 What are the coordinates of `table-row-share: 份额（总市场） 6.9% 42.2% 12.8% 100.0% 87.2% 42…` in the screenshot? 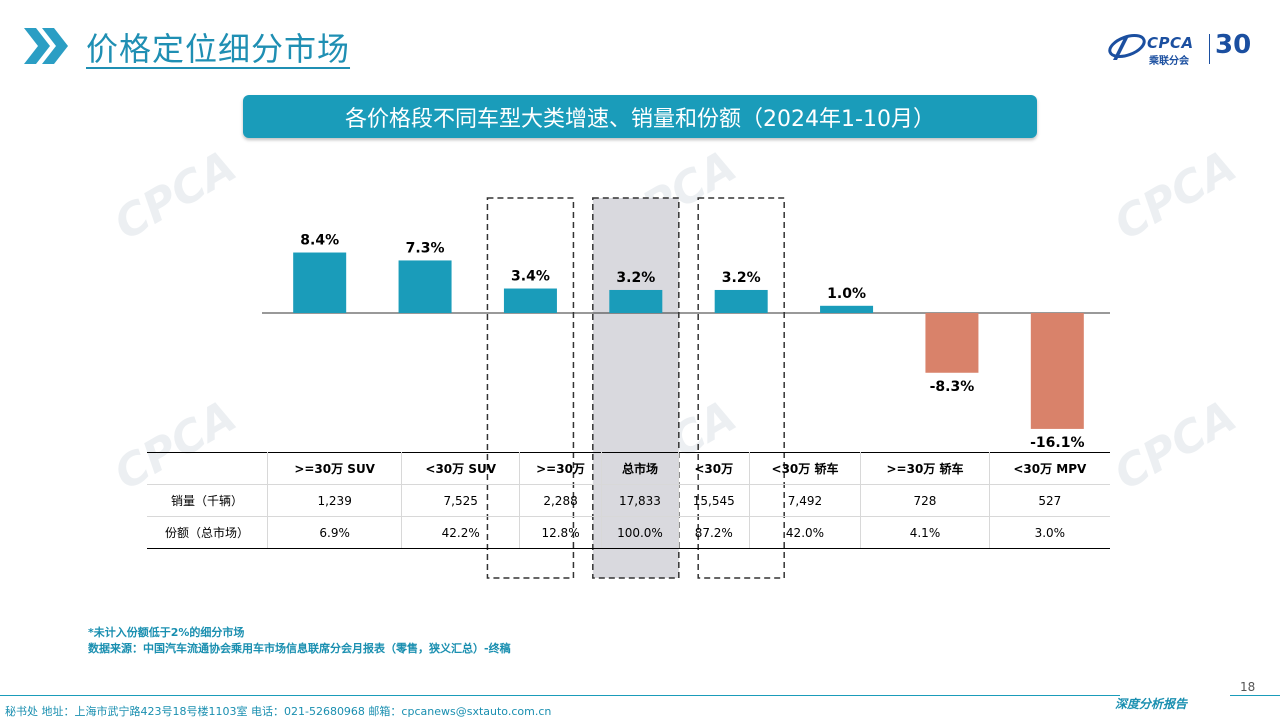 It's located at (628, 532).